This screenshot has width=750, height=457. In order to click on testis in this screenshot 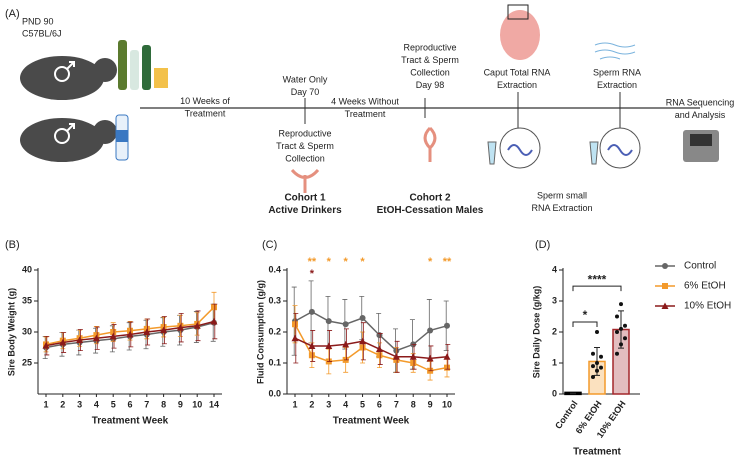, I will do `click(520, 35)`.